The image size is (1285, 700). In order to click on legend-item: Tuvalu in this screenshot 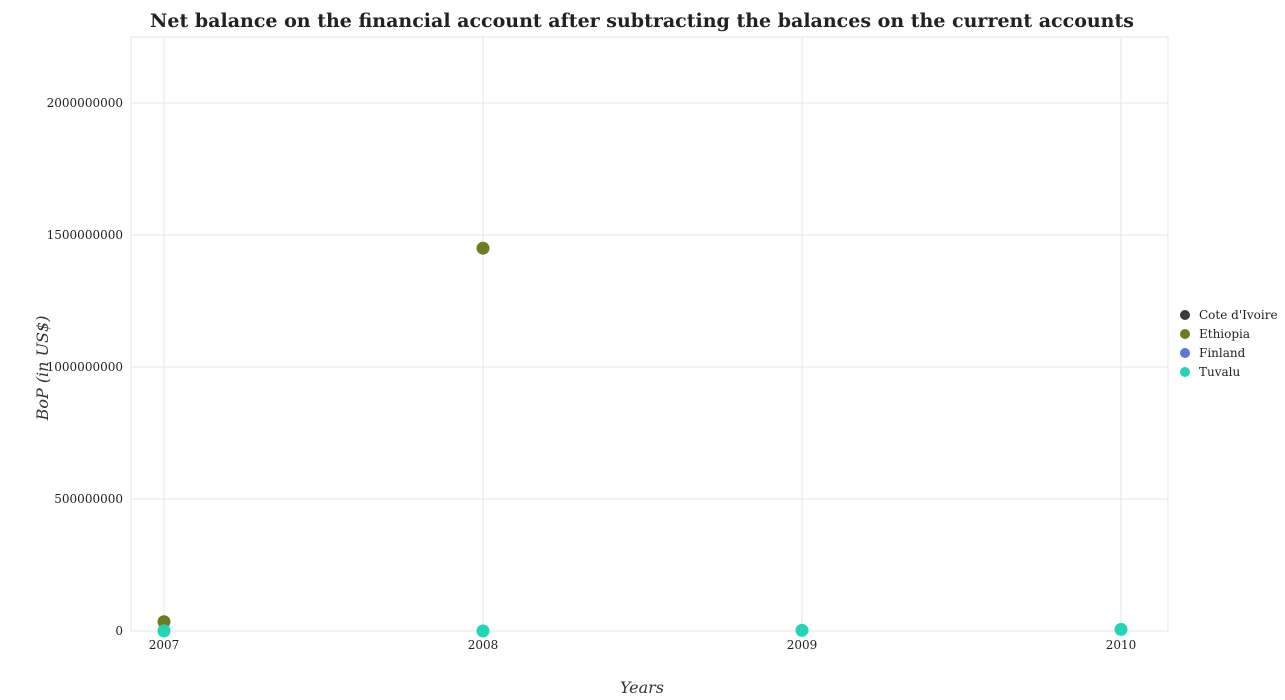, I will do `click(1210, 372)`.